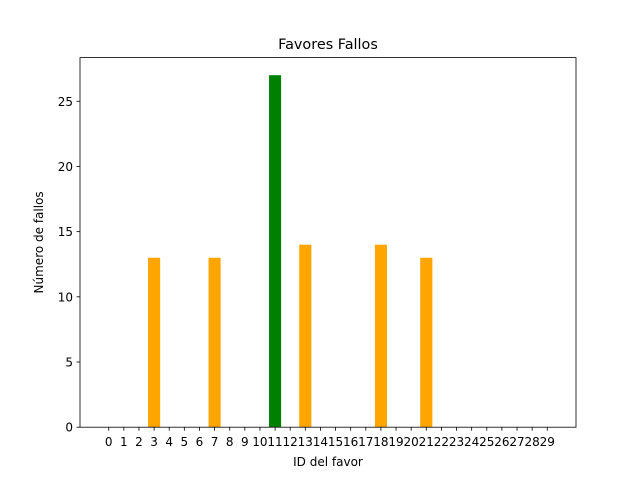 The width and height of the screenshot is (640, 480). I want to click on x-tick-label: 11, so click(274, 442).